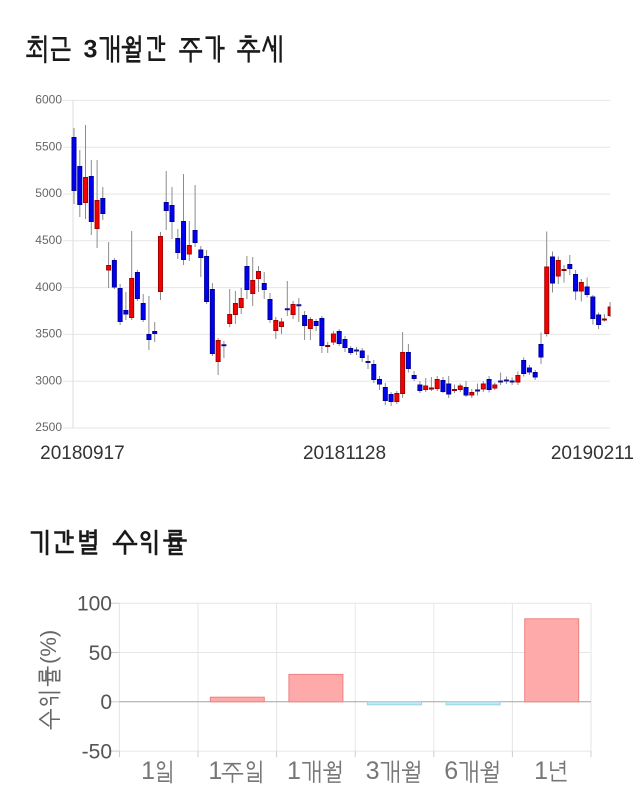 This screenshot has width=640, height=810. What do you see at coordinates (48, 334) in the screenshot?
I see `svg-text: 3500` at bounding box center [48, 334].